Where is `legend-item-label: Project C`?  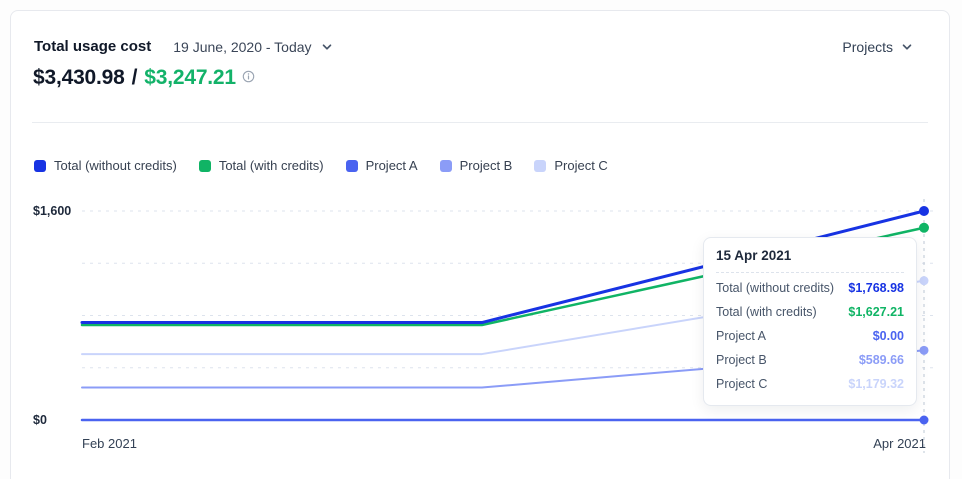 legend-item-label: Project C is located at coordinates (581, 165).